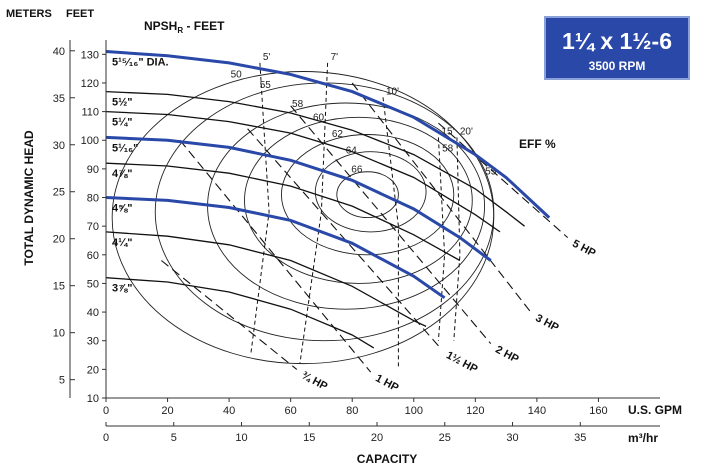 The height and width of the screenshot is (469, 704). What do you see at coordinates (59, 240) in the screenshot?
I see `meter-tick-label: 20` at bounding box center [59, 240].